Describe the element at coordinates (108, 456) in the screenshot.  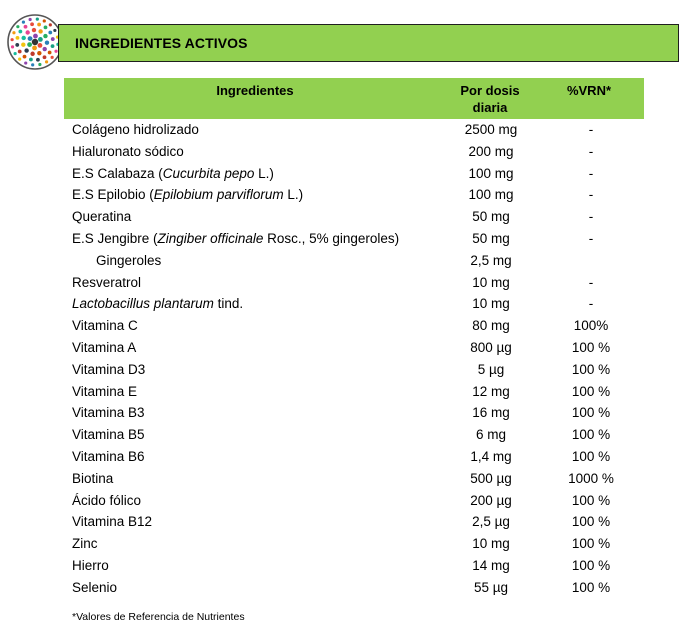
I see `ingredient-name: Vitamina B6` at that location.